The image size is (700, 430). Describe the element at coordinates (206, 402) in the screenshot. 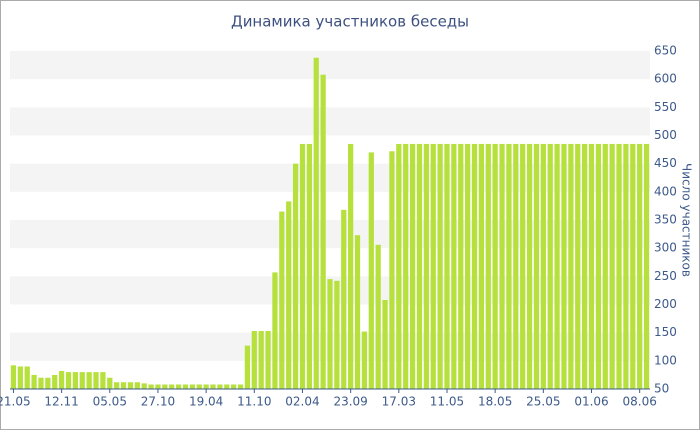

I see `x-tick-label: 19.04` at that location.